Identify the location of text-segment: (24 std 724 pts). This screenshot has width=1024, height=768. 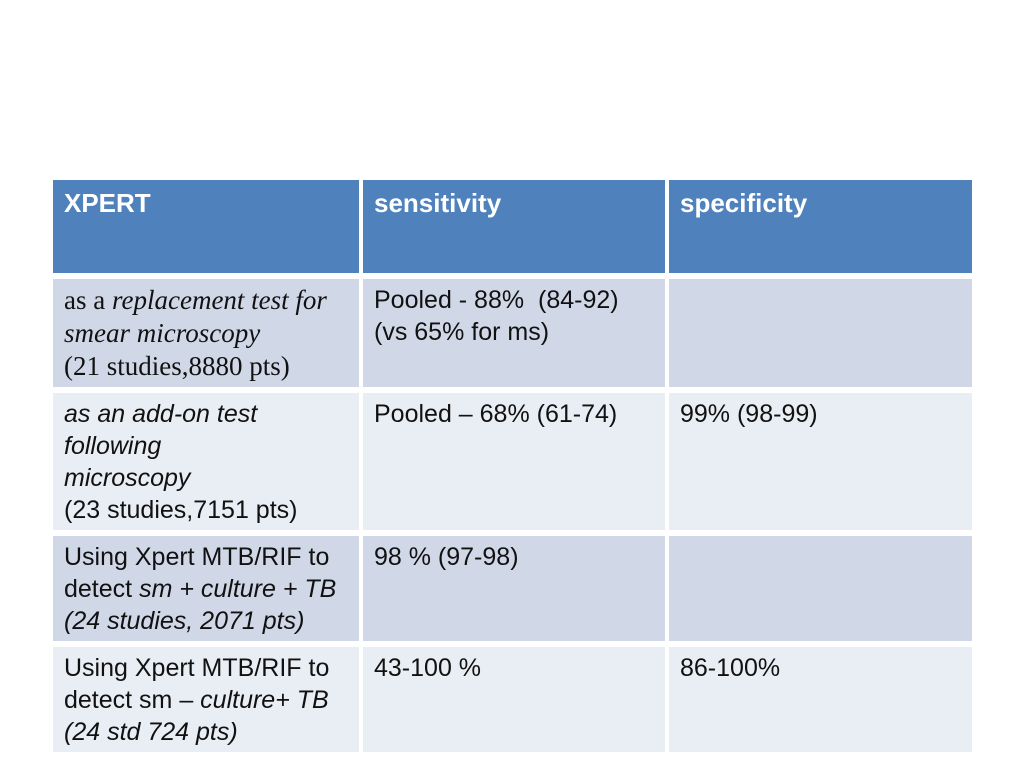
(151, 732).